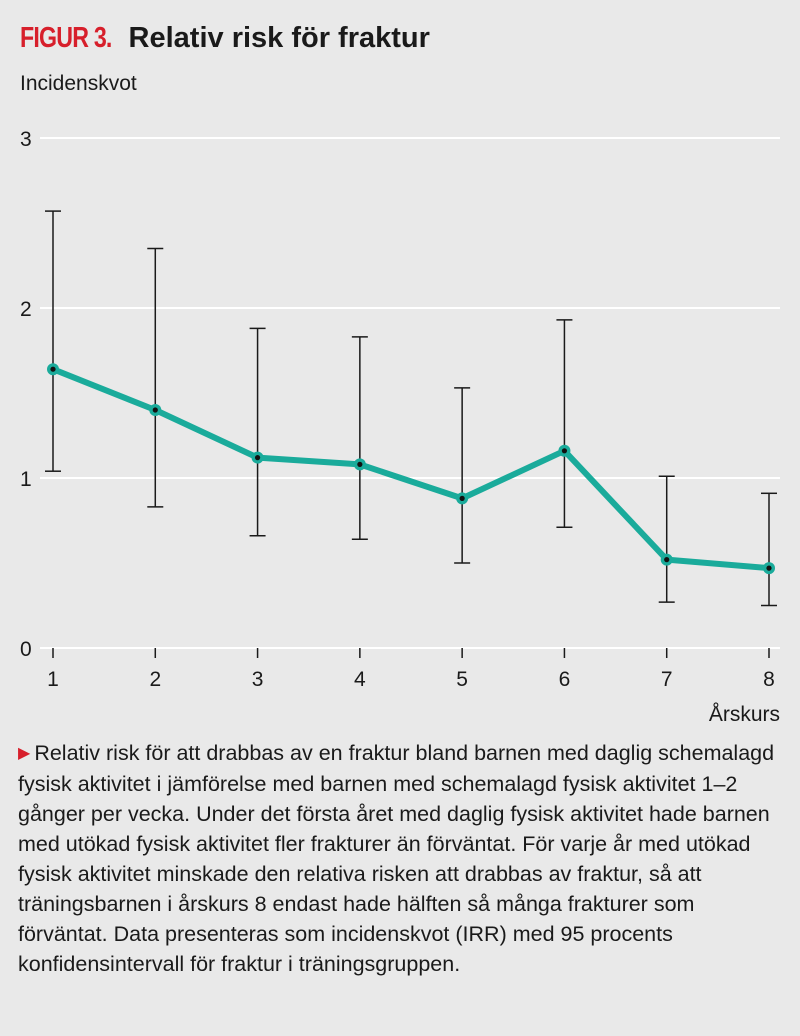 Image resolution: width=800 pixels, height=1036 pixels. I want to click on x-tick-label: 2, so click(155, 679).